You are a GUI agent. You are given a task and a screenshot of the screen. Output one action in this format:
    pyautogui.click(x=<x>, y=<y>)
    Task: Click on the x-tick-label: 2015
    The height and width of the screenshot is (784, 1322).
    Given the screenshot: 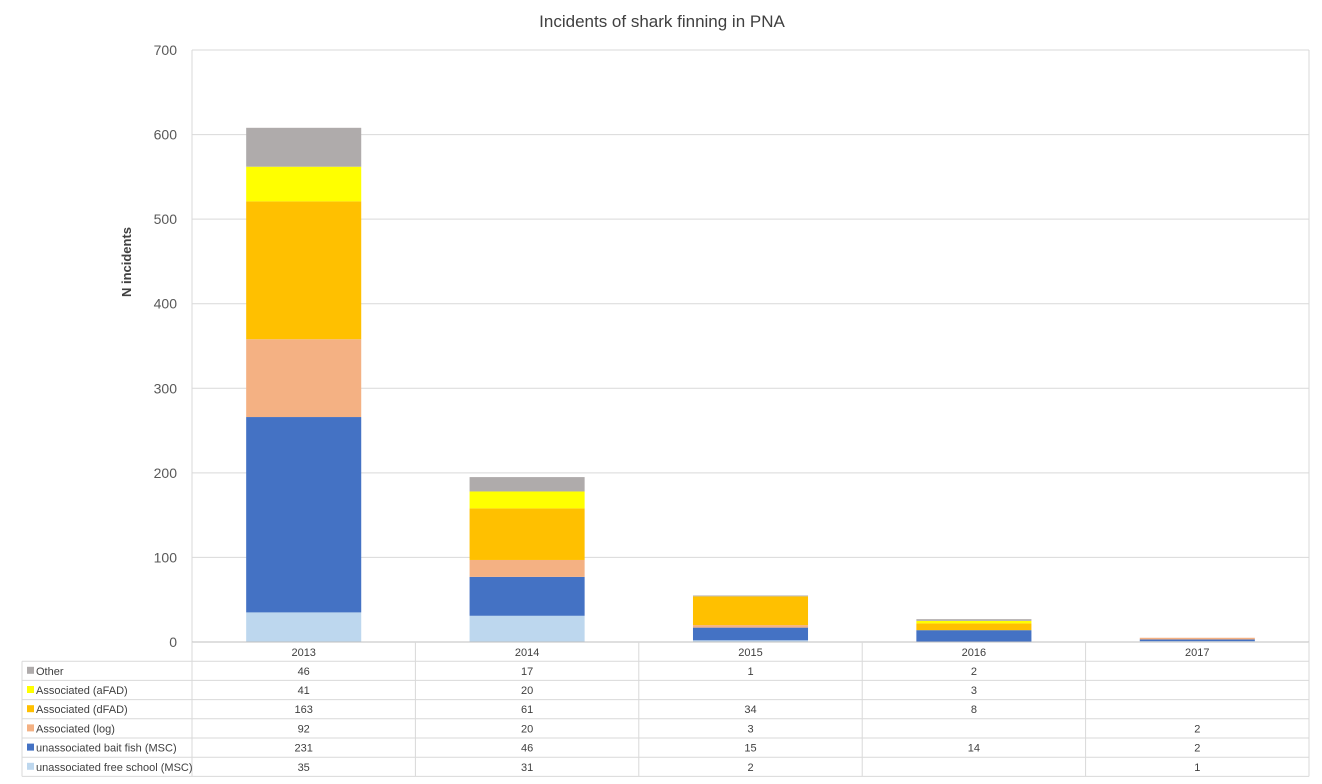 What is the action you would take?
    pyautogui.click(x=750, y=653)
    